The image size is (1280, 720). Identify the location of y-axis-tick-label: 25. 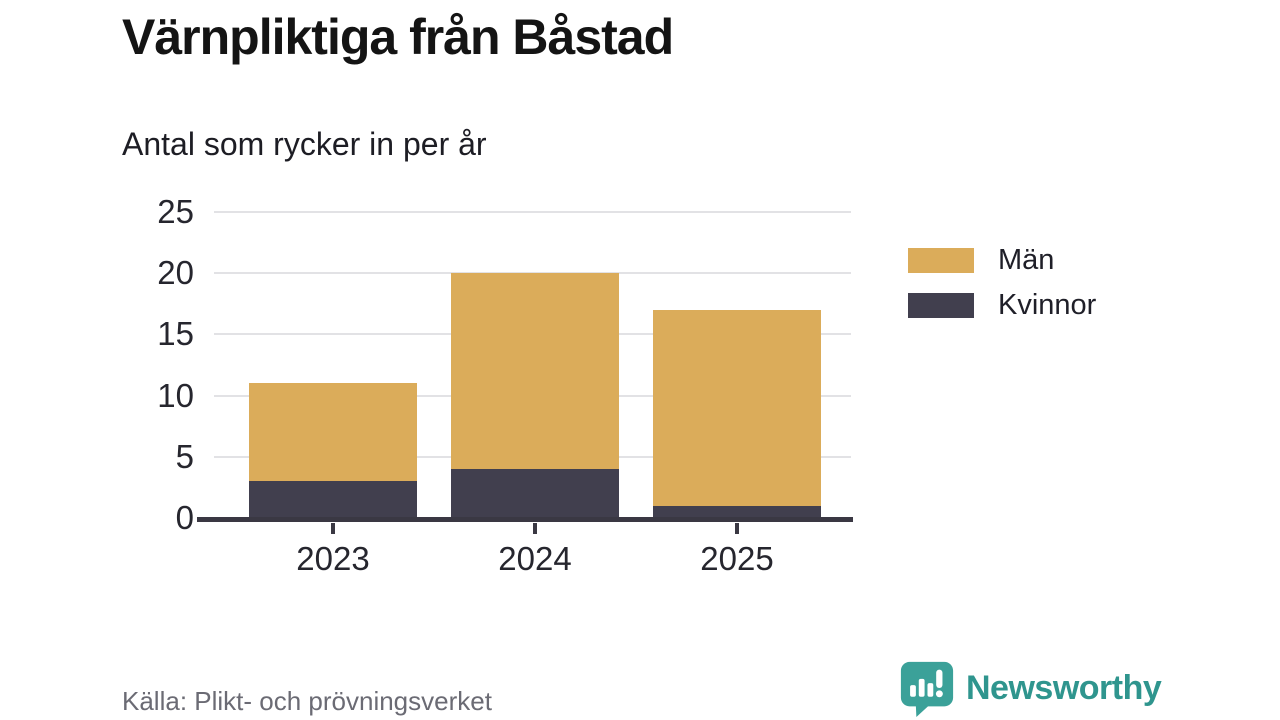
(175, 211).